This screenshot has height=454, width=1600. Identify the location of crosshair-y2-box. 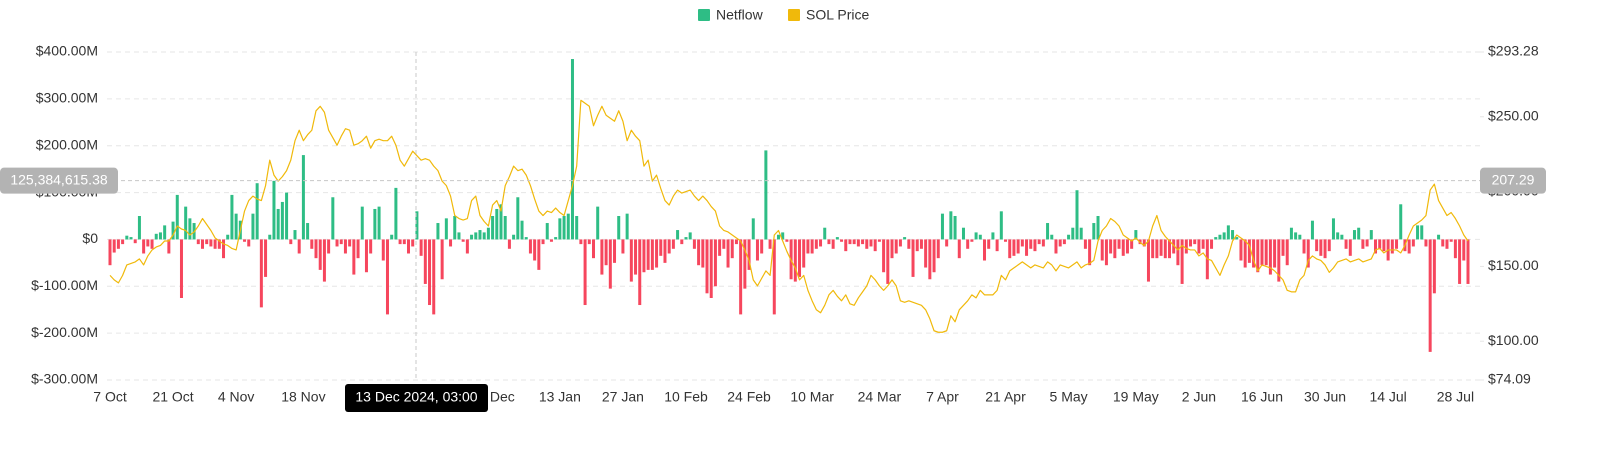
(1513, 180).